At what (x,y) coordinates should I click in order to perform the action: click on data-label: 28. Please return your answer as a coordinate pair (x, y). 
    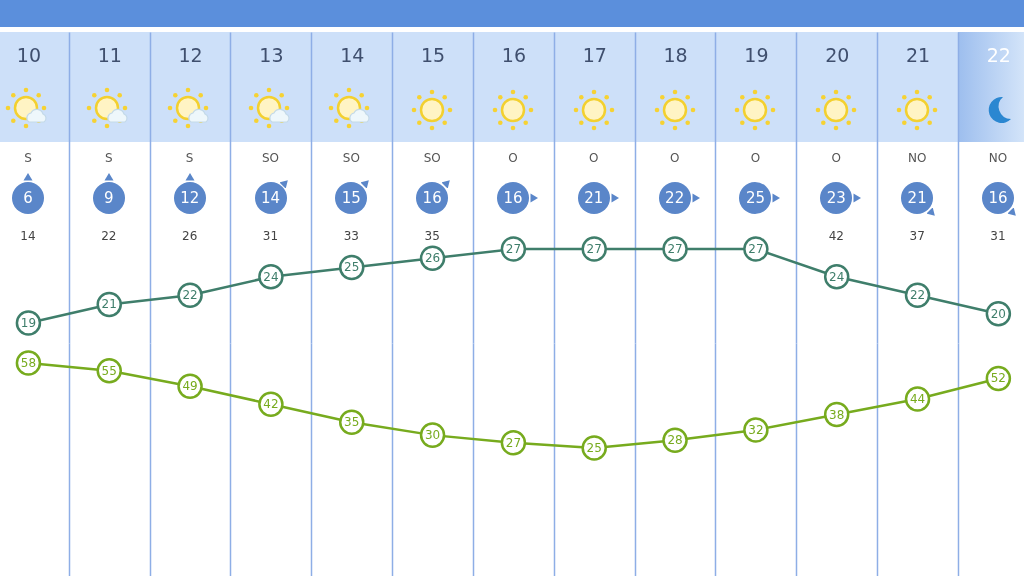
    Looking at the image, I should click on (675, 440).